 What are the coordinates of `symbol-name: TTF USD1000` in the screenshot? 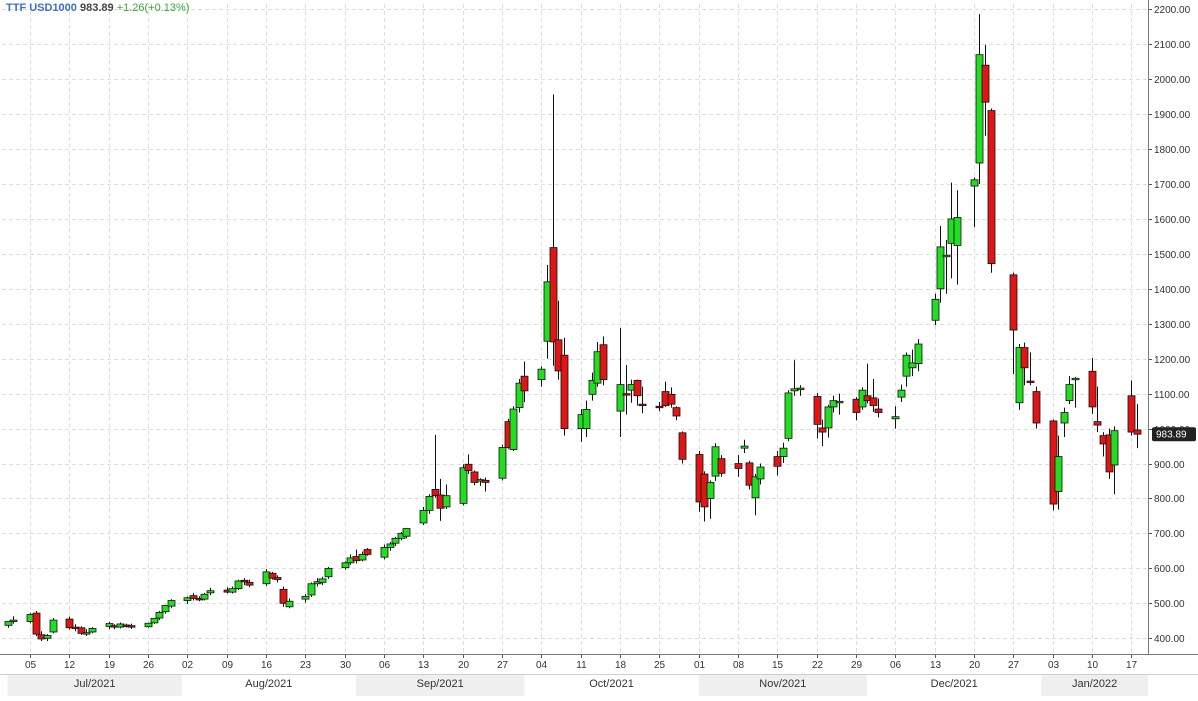 It's located at (41, 8).